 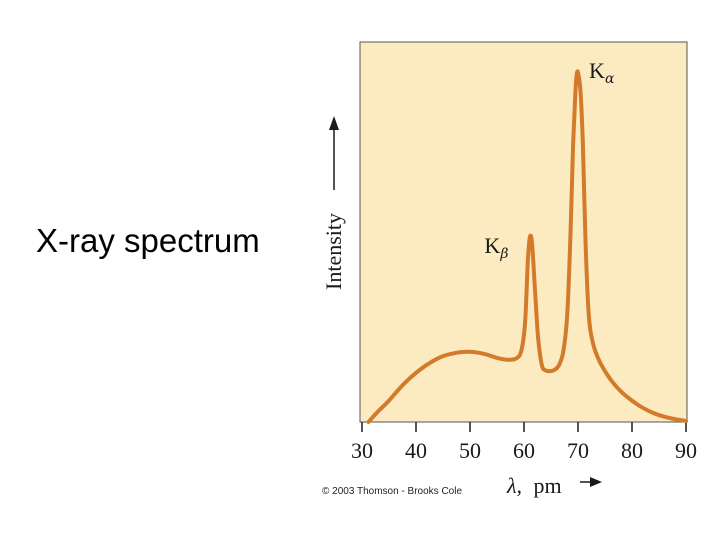 I want to click on x-axis-unit: pm, so click(x=548, y=485).